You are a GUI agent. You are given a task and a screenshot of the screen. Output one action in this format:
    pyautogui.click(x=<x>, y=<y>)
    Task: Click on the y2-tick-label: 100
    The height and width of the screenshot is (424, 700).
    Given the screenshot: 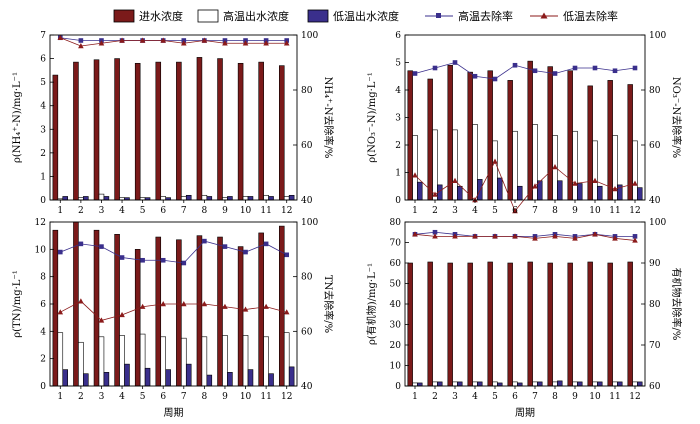 What is the action you would take?
    pyautogui.click(x=309, y=223)
    